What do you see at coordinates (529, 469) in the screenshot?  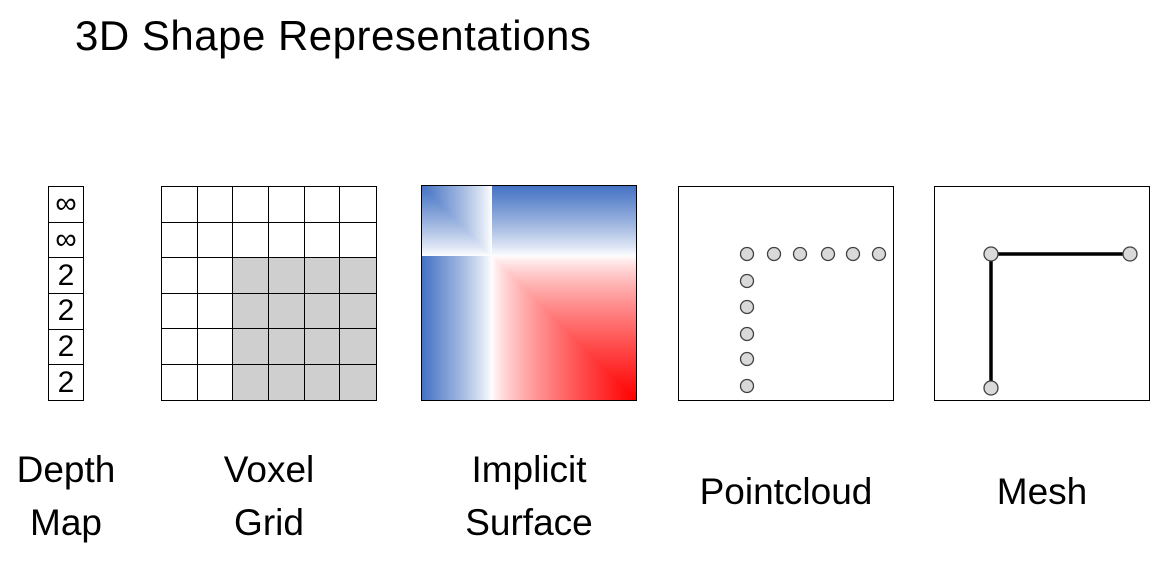 I see `implicit-surface-label-line1: Implicit` at bounding box center [529, 469].